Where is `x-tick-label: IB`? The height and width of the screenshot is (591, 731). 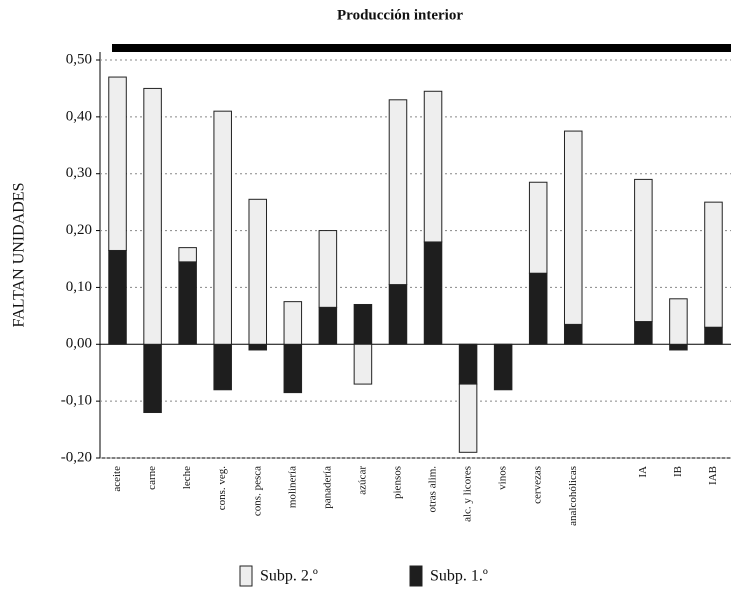
x-tick-label: IB is located at coordinates (678, 471).